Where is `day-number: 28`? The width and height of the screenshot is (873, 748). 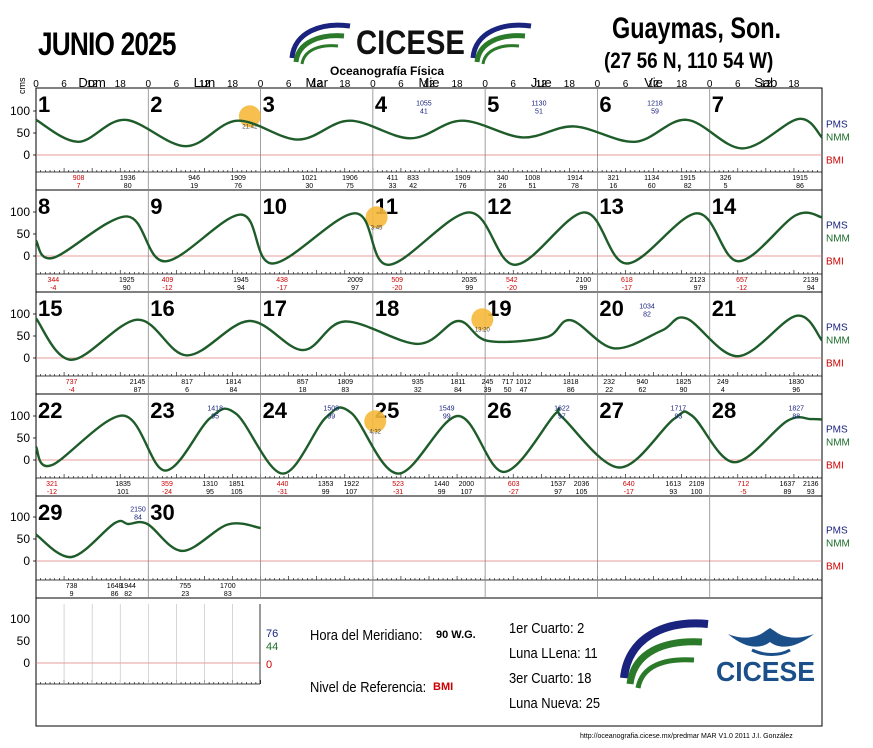 day-number: 28 is located at coordinates (724, 410).